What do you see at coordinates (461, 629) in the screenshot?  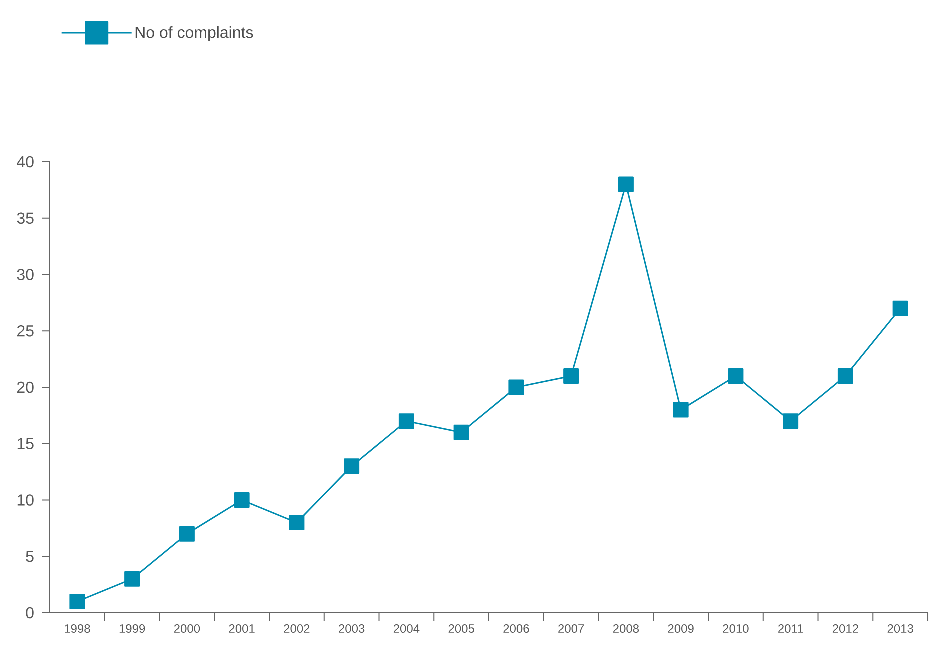 I see `x-tick-label: 2005` at bounding box center [461, 629].